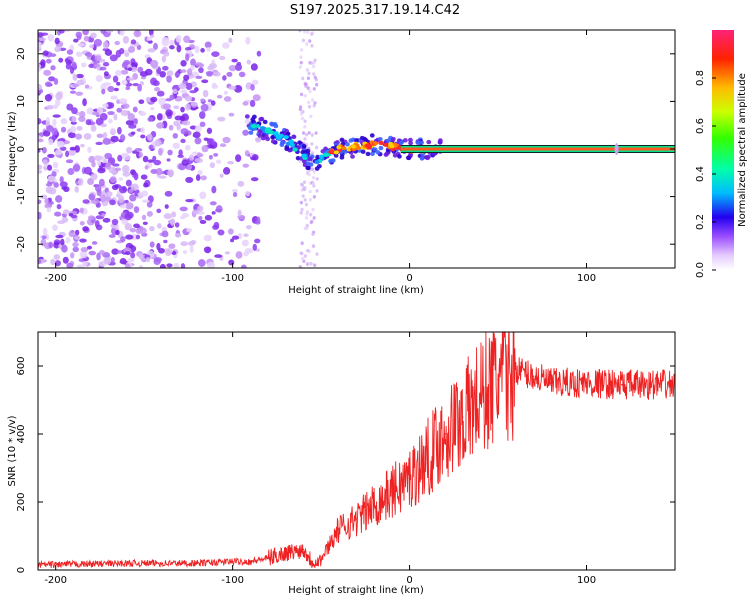  What do you see at coordinates (21, 365) in the screenshot?
I see `y-tick-label: 600` at bounding box center [21, 365].